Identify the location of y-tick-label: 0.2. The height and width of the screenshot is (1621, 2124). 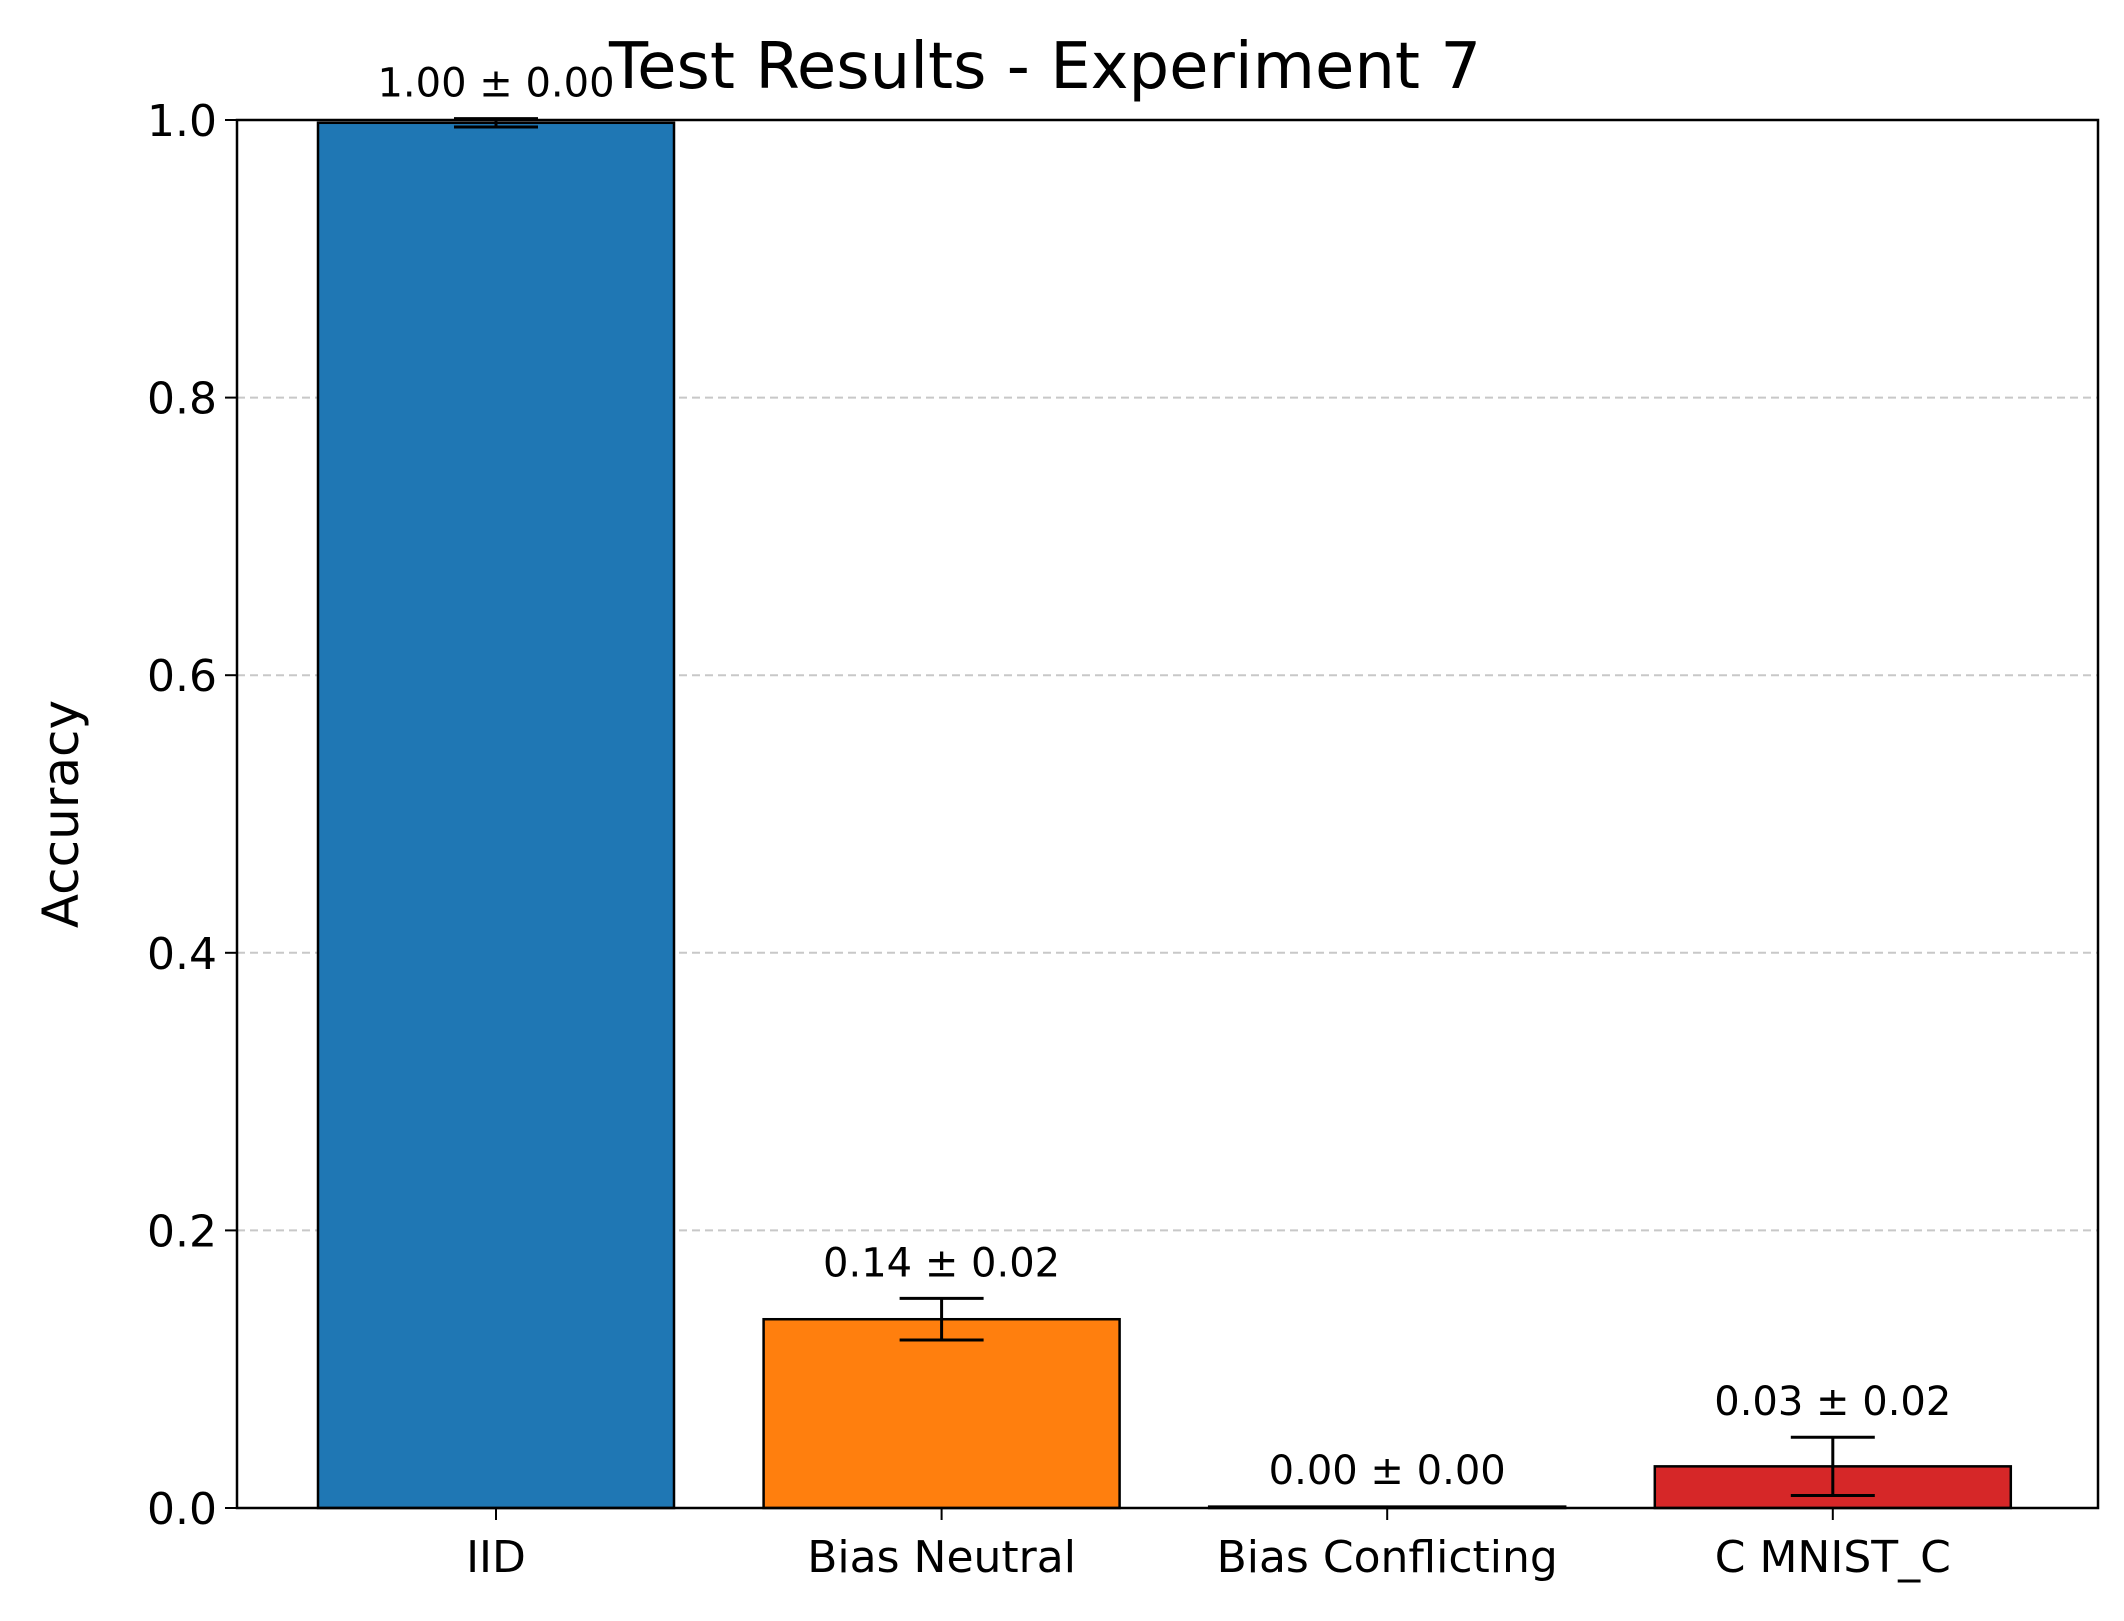
(182, 1231).